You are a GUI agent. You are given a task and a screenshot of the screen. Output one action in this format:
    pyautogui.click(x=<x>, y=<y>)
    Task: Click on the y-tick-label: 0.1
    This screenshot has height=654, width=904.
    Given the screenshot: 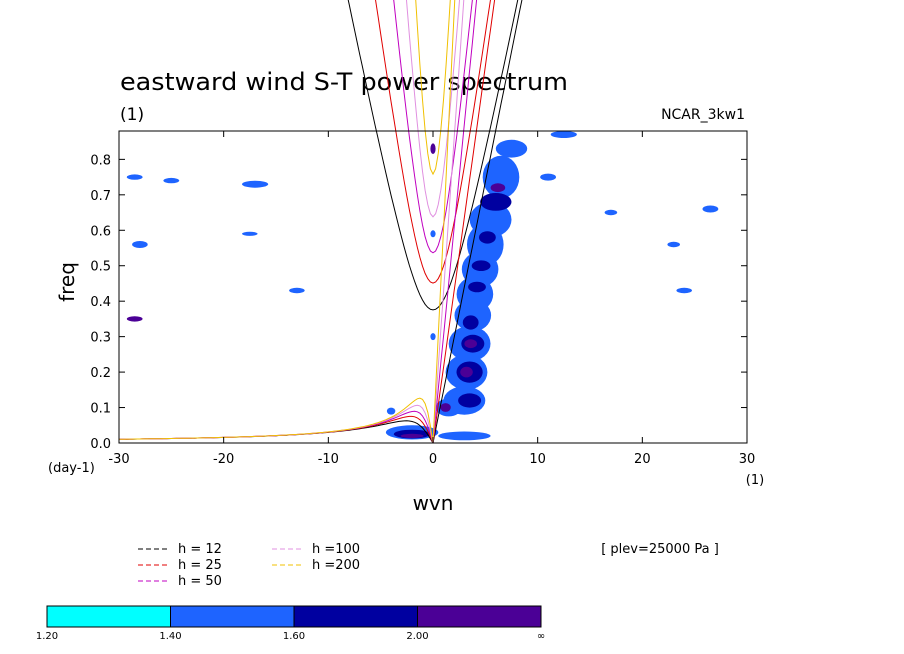 What is the action you would take?
    pyautogui.click(x=100, y=409)
    